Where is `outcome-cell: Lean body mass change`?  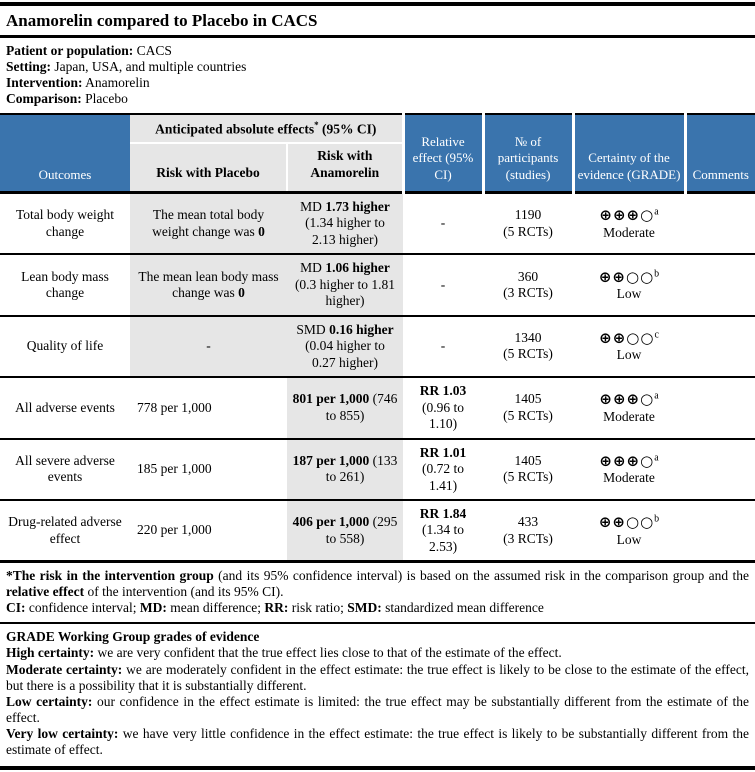
outcome-cell: Lean body mass change is located at coordinates (65, 284).